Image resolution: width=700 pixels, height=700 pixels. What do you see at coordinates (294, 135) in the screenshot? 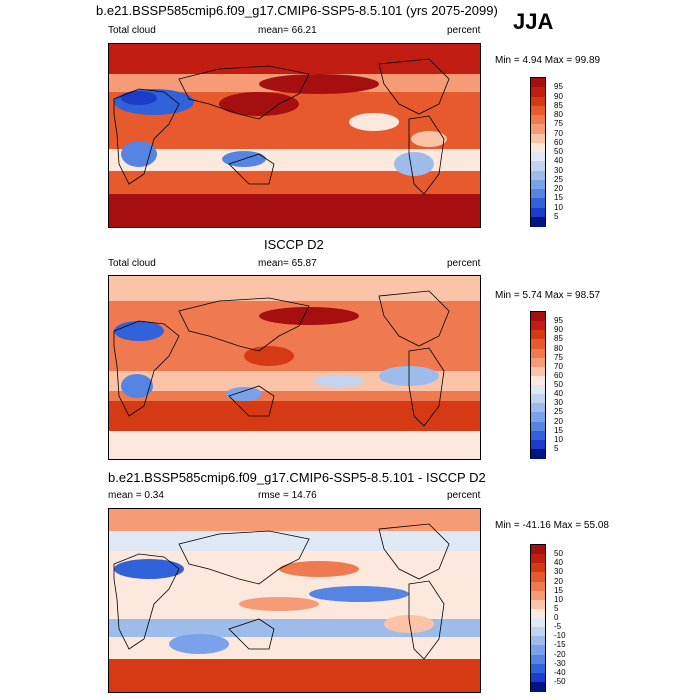
I see `panel1-map` at bounding box center [294, 135].